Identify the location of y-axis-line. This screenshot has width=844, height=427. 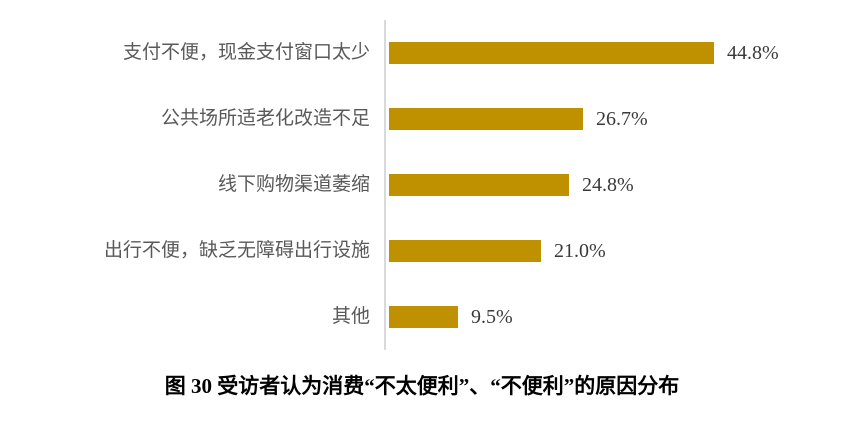
(385, 185).